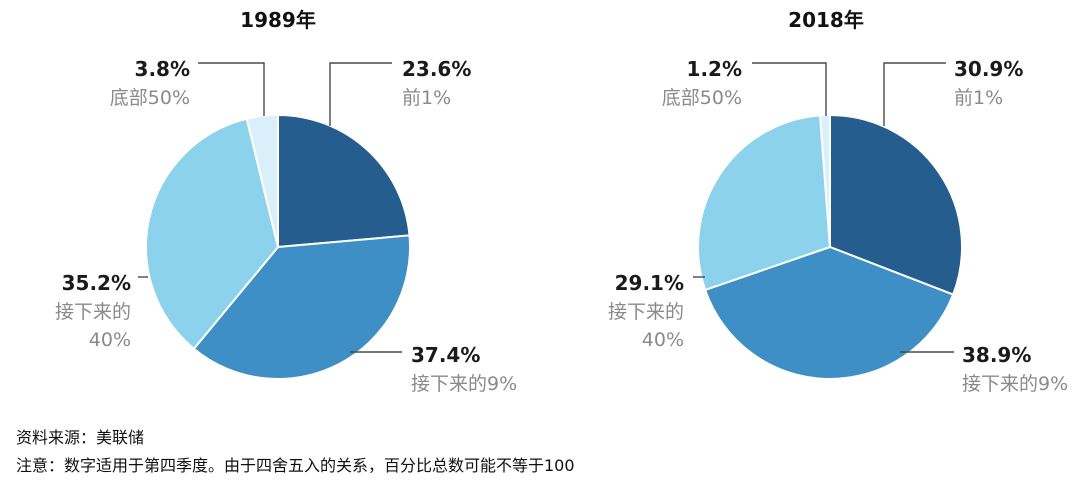 This screenshot has width=1080, height=484. What do you see at coordinates (988, 69) in the screenshot?
I see `slice-value-label: 30.9%` at bounding box center [988, 69].